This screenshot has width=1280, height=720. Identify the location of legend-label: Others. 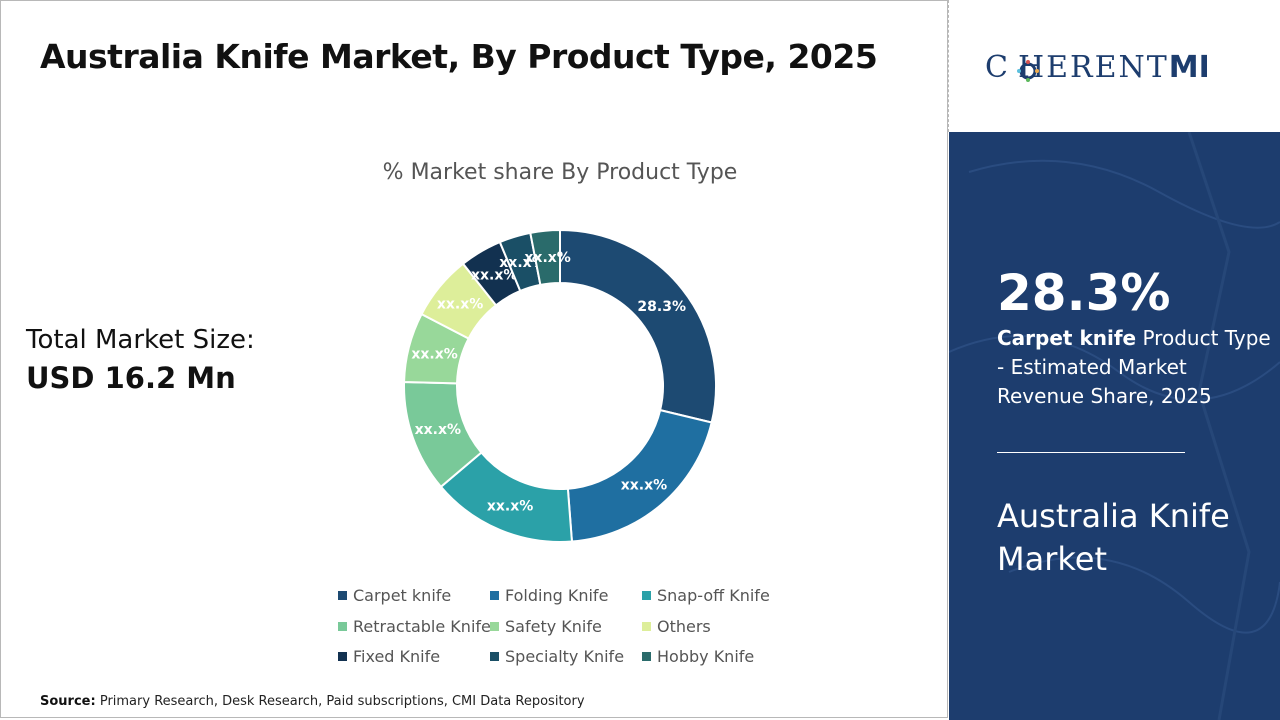
(684, 626).